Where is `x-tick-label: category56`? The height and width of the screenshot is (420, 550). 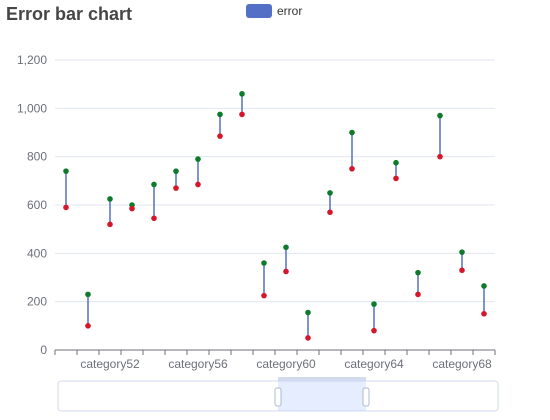
x-tick-label: category56 is located at coordinates (198, 364).